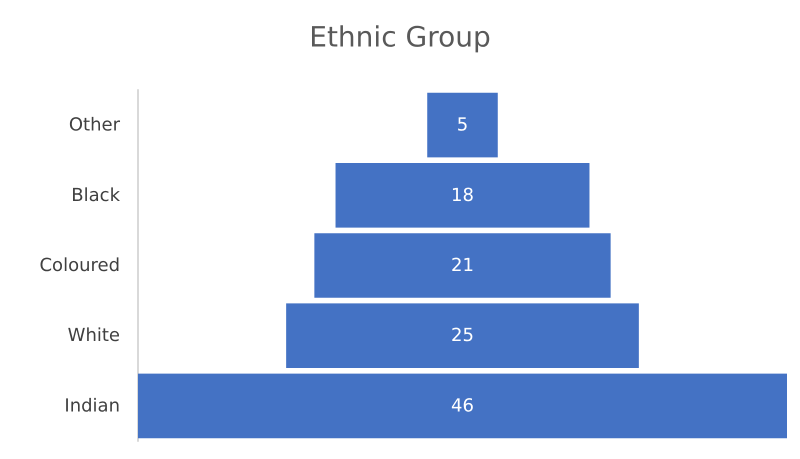 The image size is (800, 459). I want to click on category-label: Indian, so click(92, 405).